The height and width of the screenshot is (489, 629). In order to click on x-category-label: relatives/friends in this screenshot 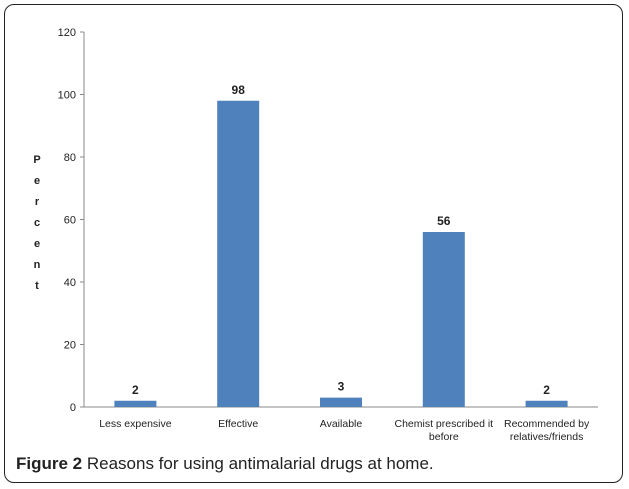, I will do `click(547, 435)`.